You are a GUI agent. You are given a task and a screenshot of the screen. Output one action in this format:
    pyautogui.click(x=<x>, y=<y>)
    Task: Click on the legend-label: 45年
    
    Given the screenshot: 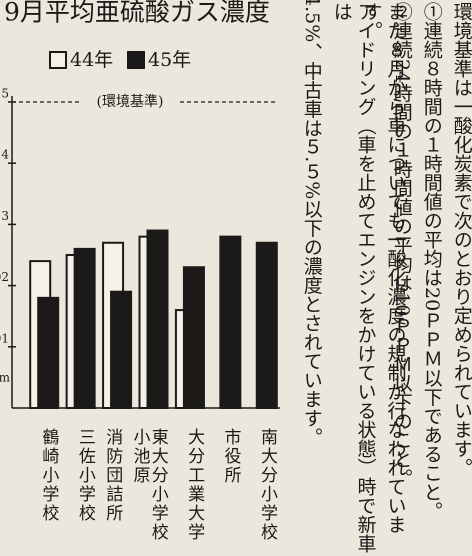 What is the action you would take?
    pyautogui.click(x=169, y=60)
    